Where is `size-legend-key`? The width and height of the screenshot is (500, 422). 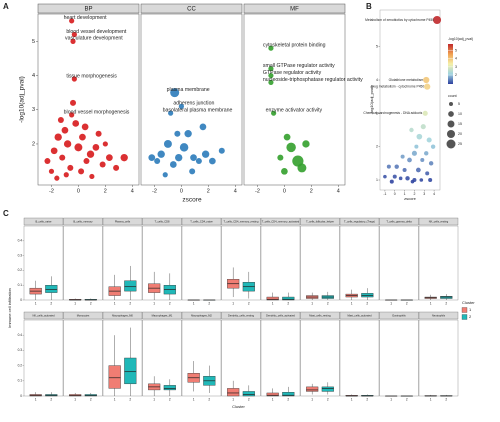
size-legend-key is located at coordinates (451, 144).